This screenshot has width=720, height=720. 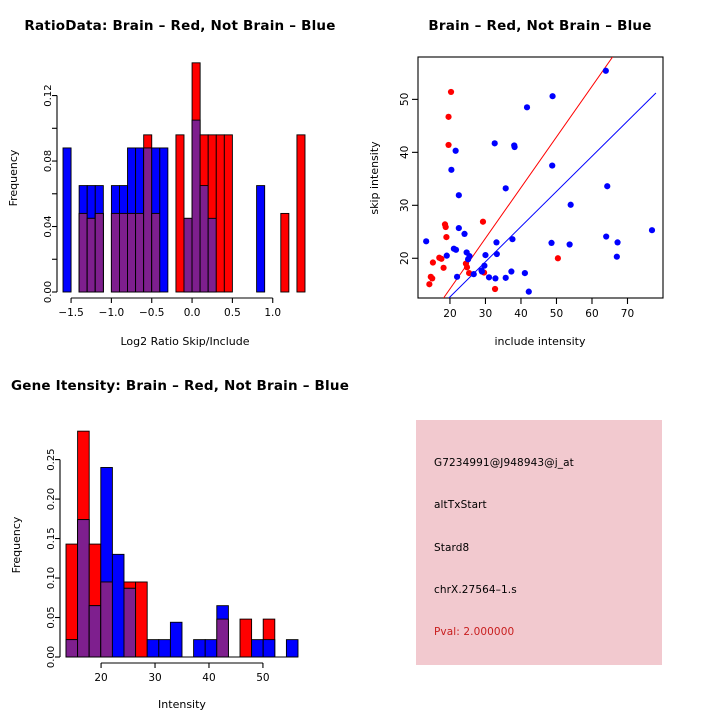 What do you see at coordinates (184, 341) in the screenshot?
I see `x-axis-label: Log2 Ratio Skip/Include` at bounding box center [184, 341].